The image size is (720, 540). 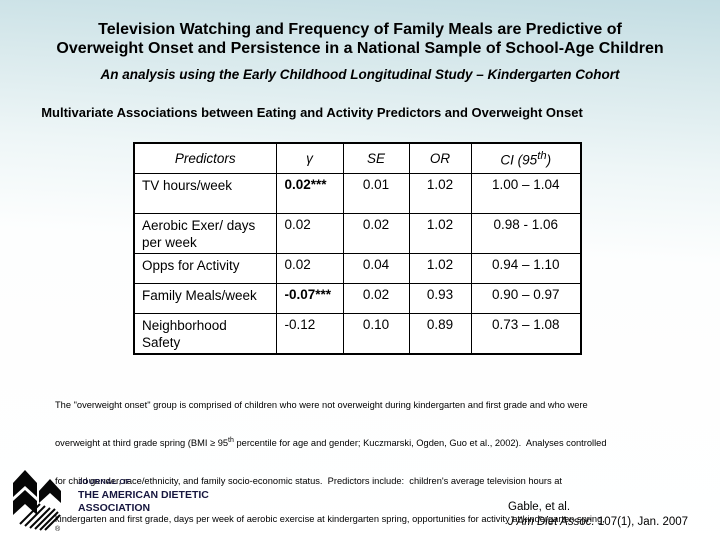 I want to click on cell-predictor: Opps for Activity, so click(x=205, y=268).